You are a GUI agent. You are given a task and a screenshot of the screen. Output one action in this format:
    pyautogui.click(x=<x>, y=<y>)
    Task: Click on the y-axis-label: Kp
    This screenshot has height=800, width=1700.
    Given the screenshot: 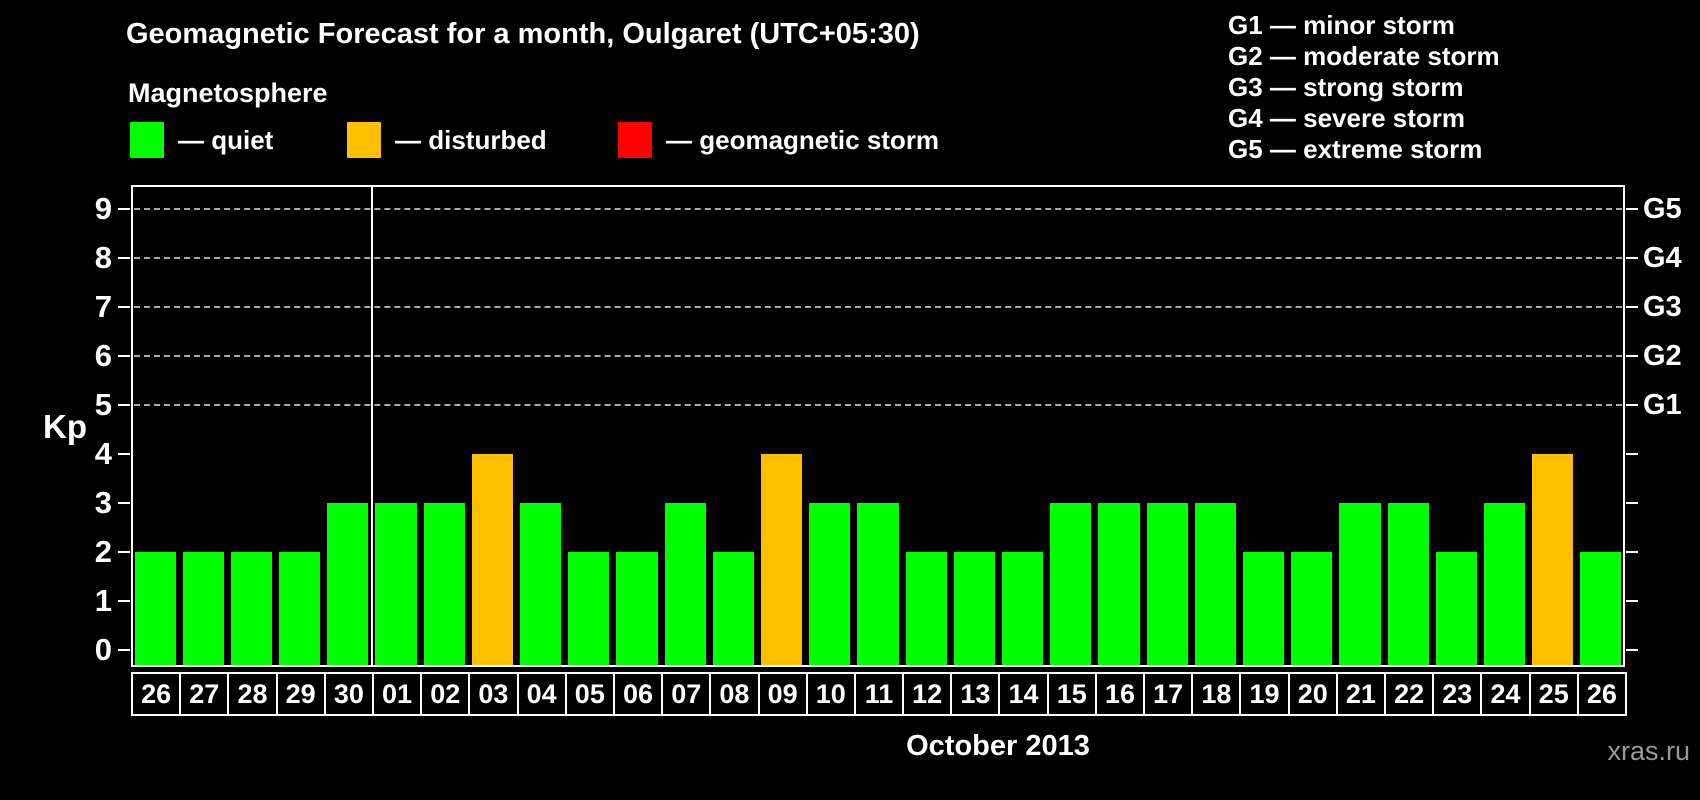 What is the action you would take?
    pyautogui.click(x=65, y=426)
    